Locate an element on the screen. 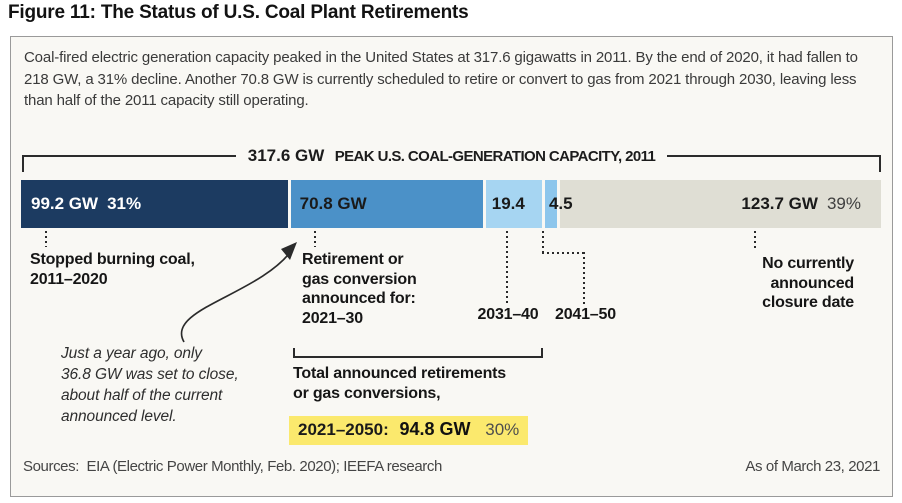 Image resolution: width=902 pixels, height=503 pixels. peak-text: PEAK U.S. COAL-GENERATION CAPACITY, 2011 is located at coordinates (495, 156).